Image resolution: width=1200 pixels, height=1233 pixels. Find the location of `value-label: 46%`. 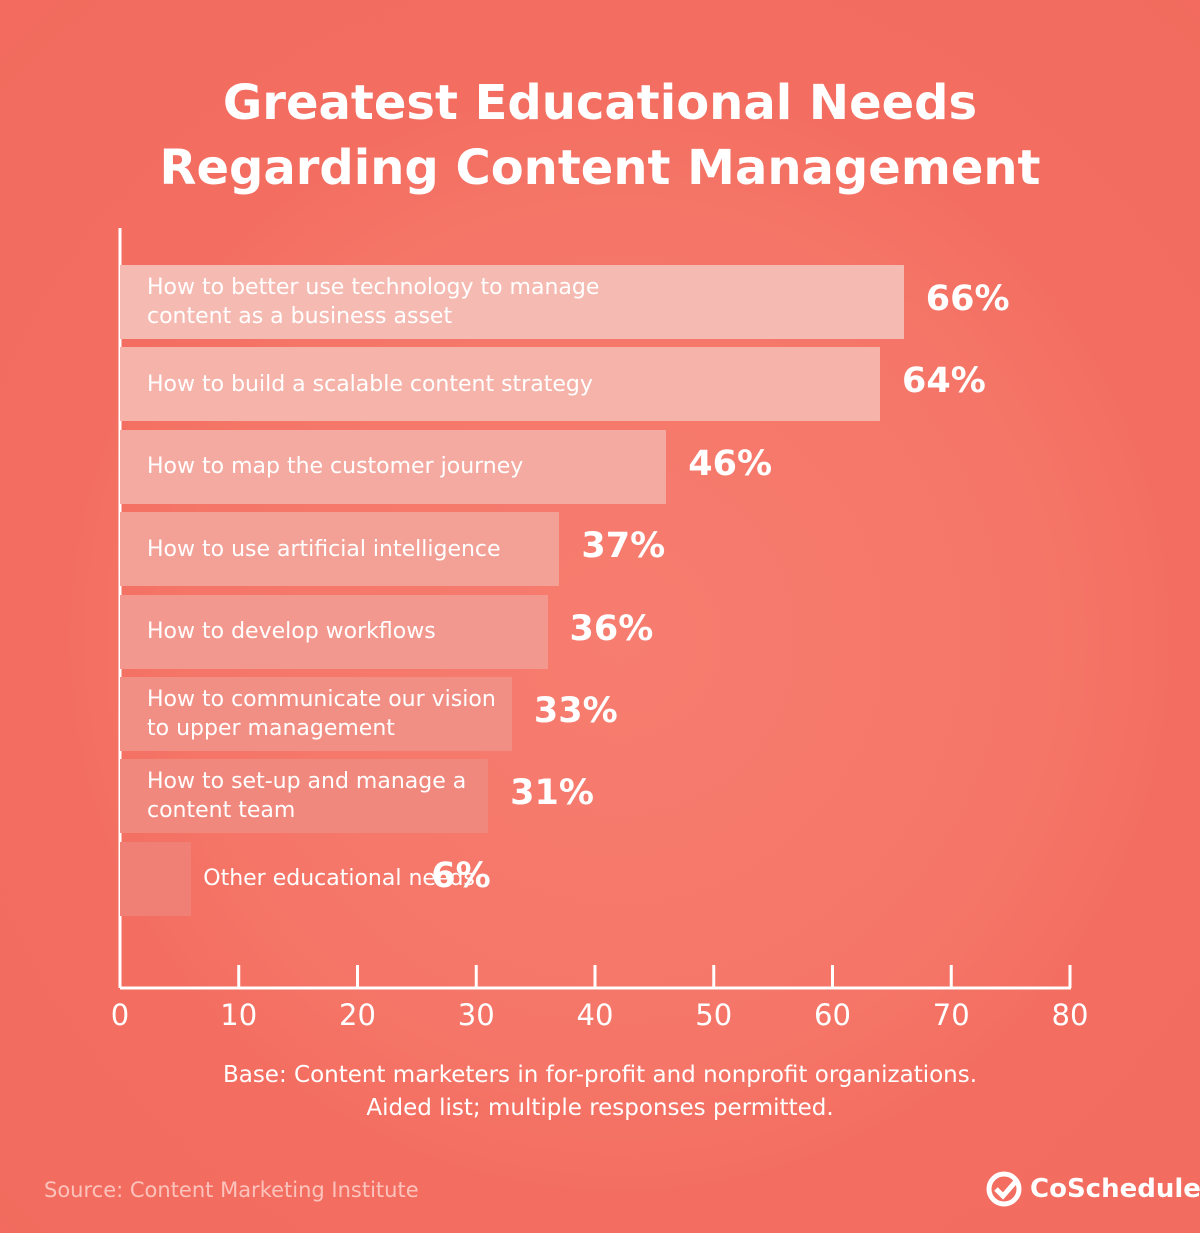

value-label: 46% is located at coordinates (730, 463).